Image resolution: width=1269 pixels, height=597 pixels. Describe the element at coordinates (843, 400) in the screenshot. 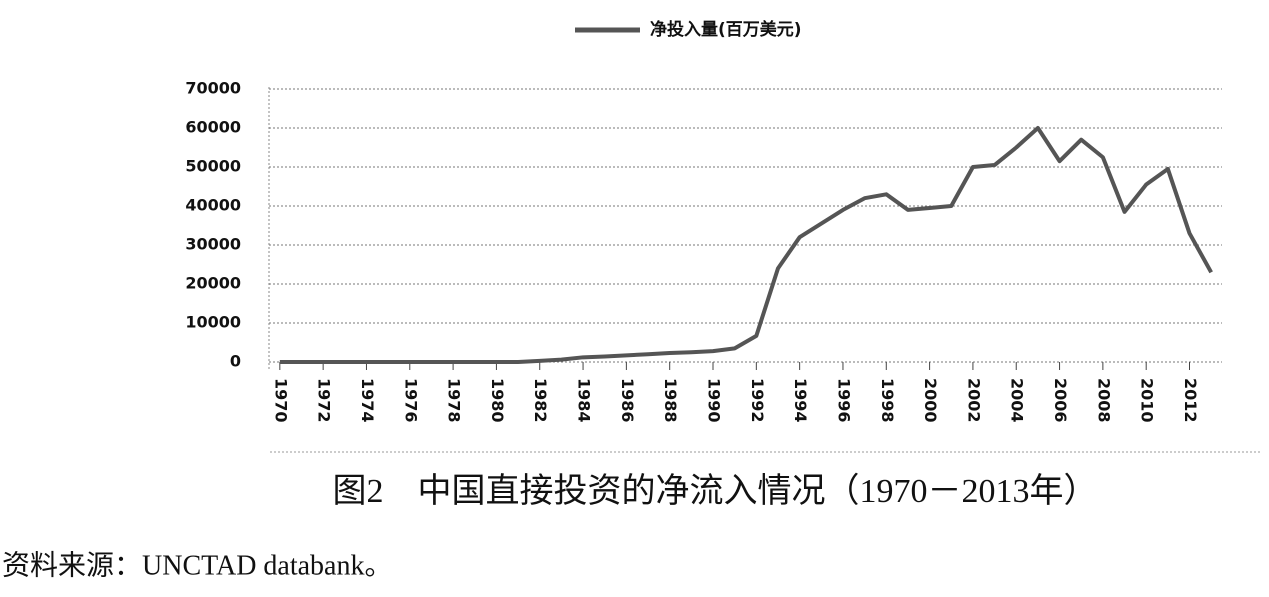

I see `x-tick-label: 1996` at that location.